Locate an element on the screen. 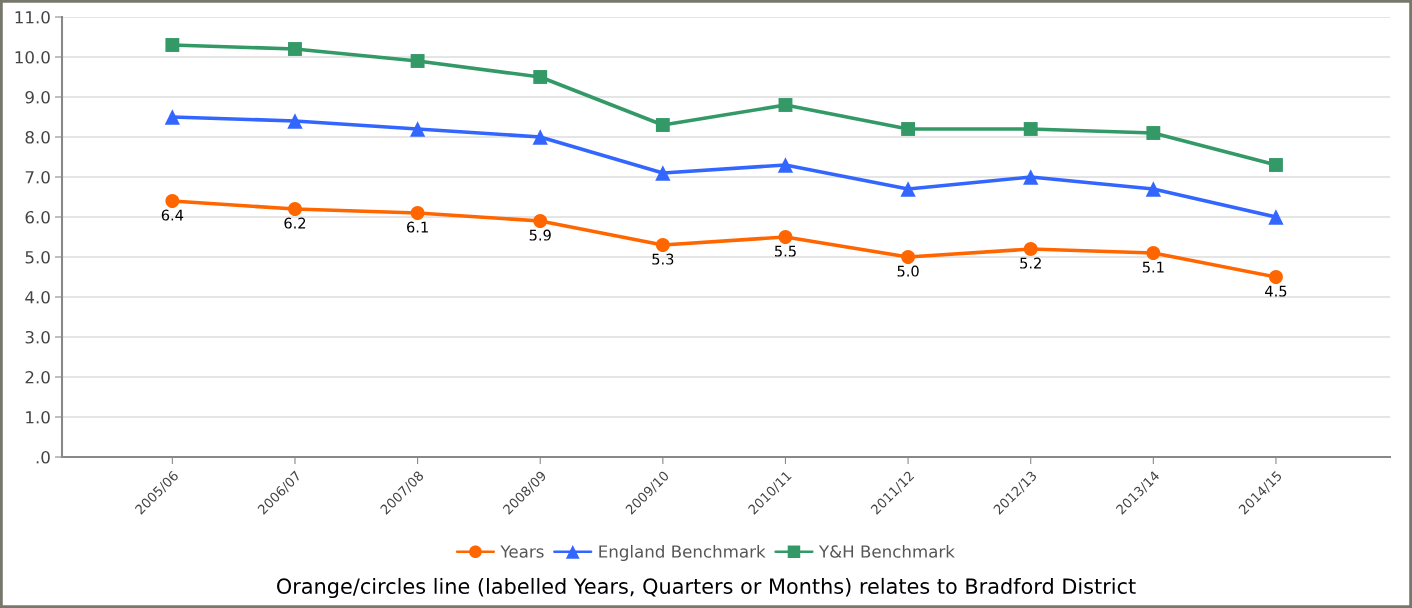 The height and width of the screenshot is (608, 1412). y-tick-label: 7.0 is located at coordinates (37, 177).